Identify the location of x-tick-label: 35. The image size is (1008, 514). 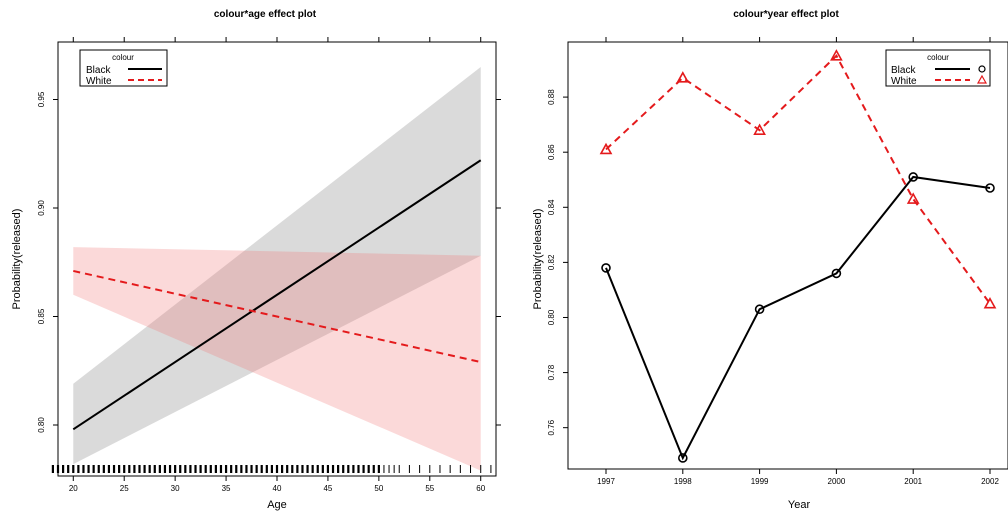
(226, 488).